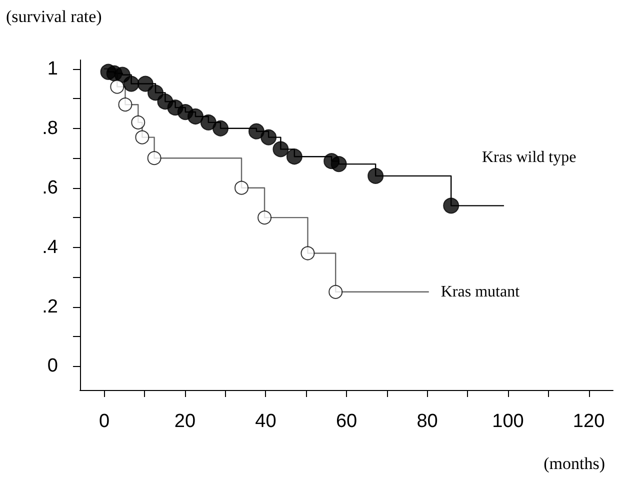  Describe the element at coordinates (104, 421) in the screenshot. I see `x-tick-label: 0` at that location.